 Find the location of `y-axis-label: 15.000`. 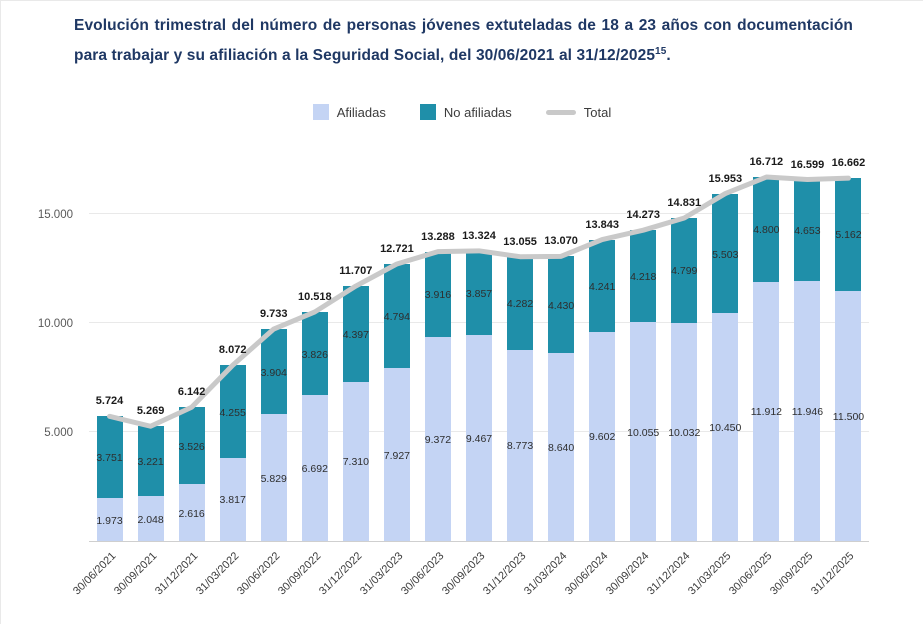

y-axis-label: 15.000 is located at coordinates (55, 215).